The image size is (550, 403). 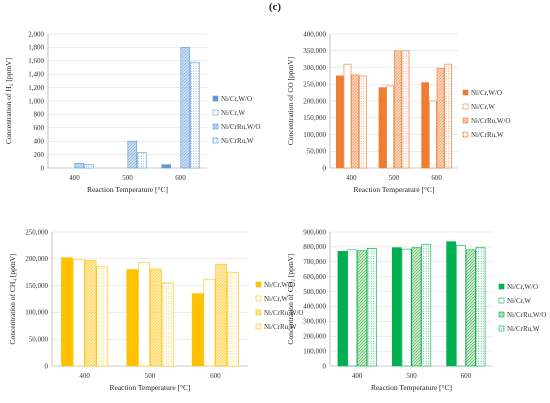 What do you see at coordinates (314, 277) in the screenshot?
I see `y-tick-label: 600,000` at bounding box center [314, 277].